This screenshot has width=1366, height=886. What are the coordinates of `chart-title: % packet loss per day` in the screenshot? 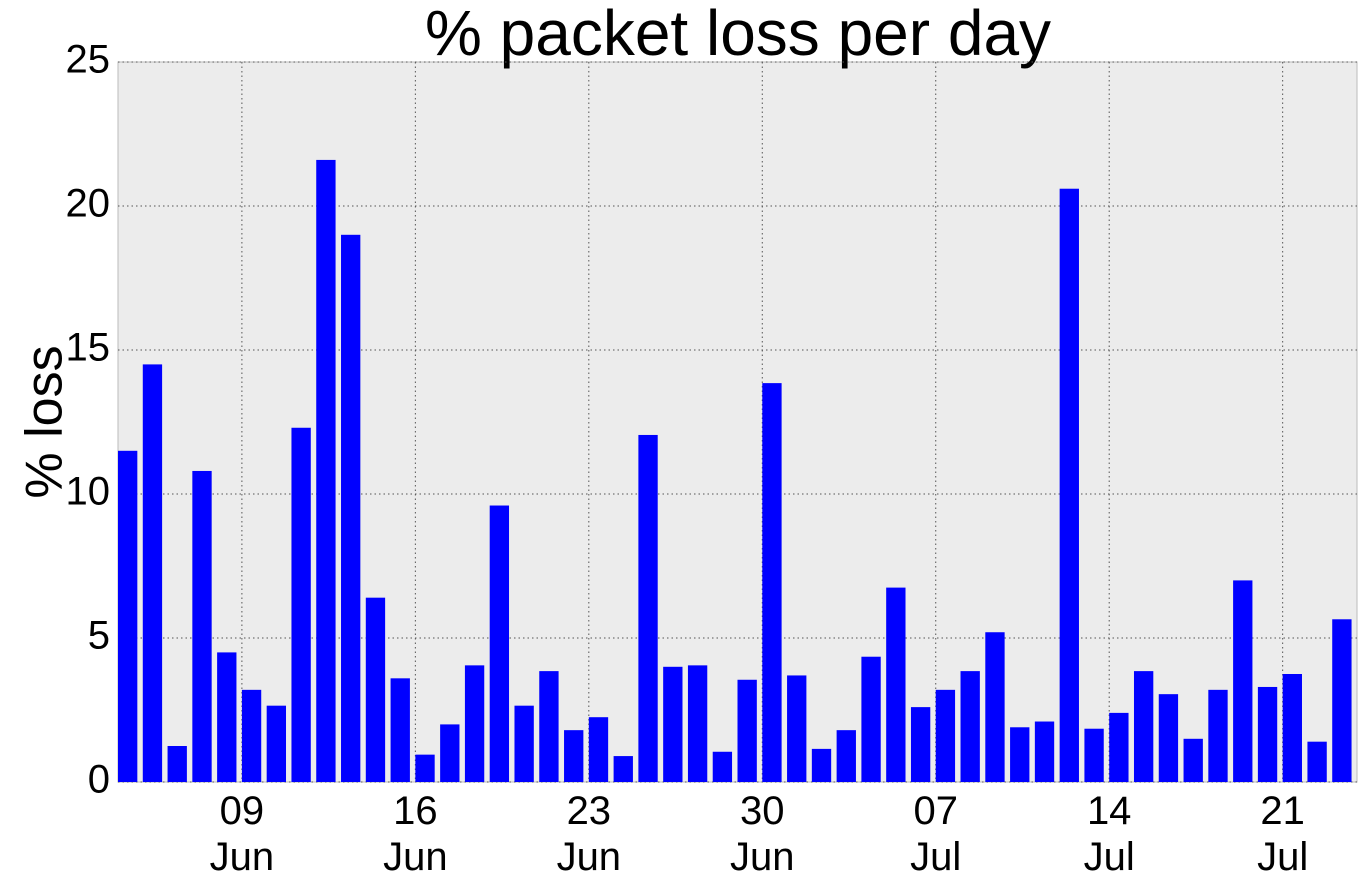 It's located at (738, 34).